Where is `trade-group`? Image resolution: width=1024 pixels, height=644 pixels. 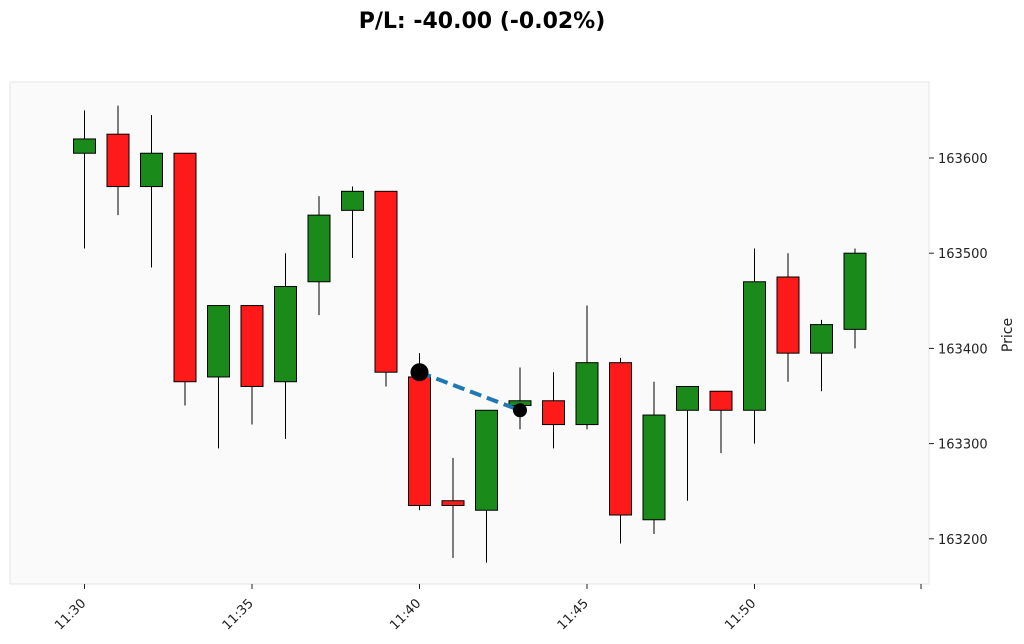
trade-group is located at coordinates (468, 390).